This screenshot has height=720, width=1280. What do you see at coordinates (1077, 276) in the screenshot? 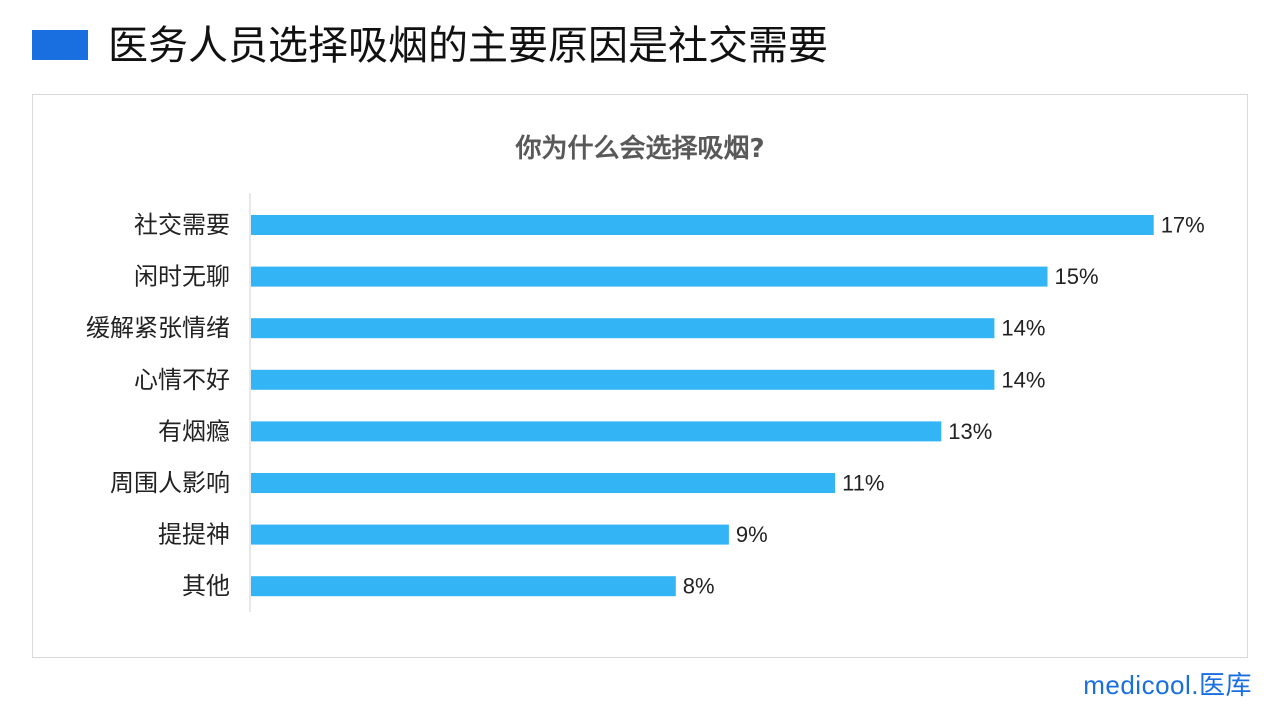
I see `value-label: 15%` at bounding box center [1077, 276].